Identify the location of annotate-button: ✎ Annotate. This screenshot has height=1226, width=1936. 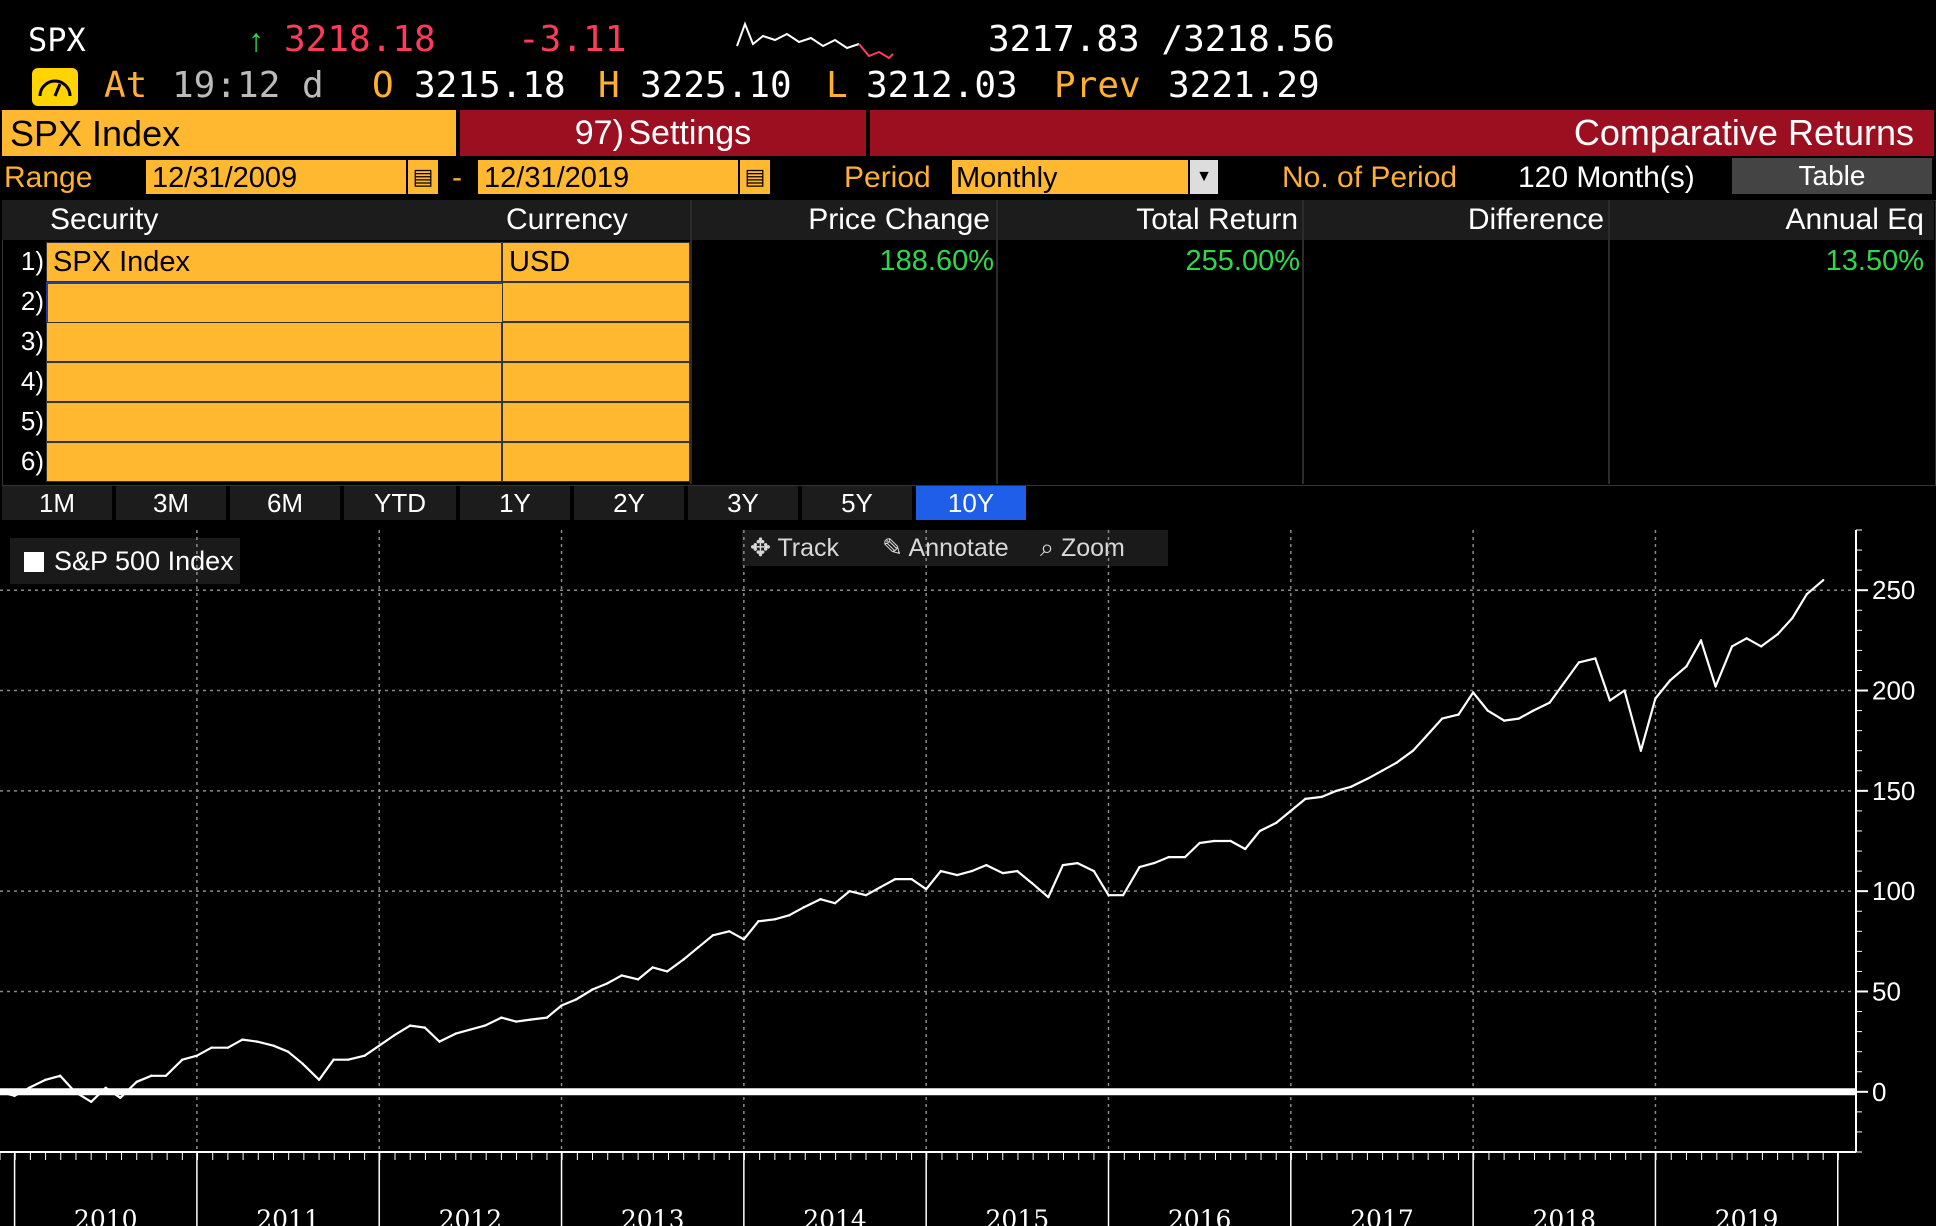
(956, 548).